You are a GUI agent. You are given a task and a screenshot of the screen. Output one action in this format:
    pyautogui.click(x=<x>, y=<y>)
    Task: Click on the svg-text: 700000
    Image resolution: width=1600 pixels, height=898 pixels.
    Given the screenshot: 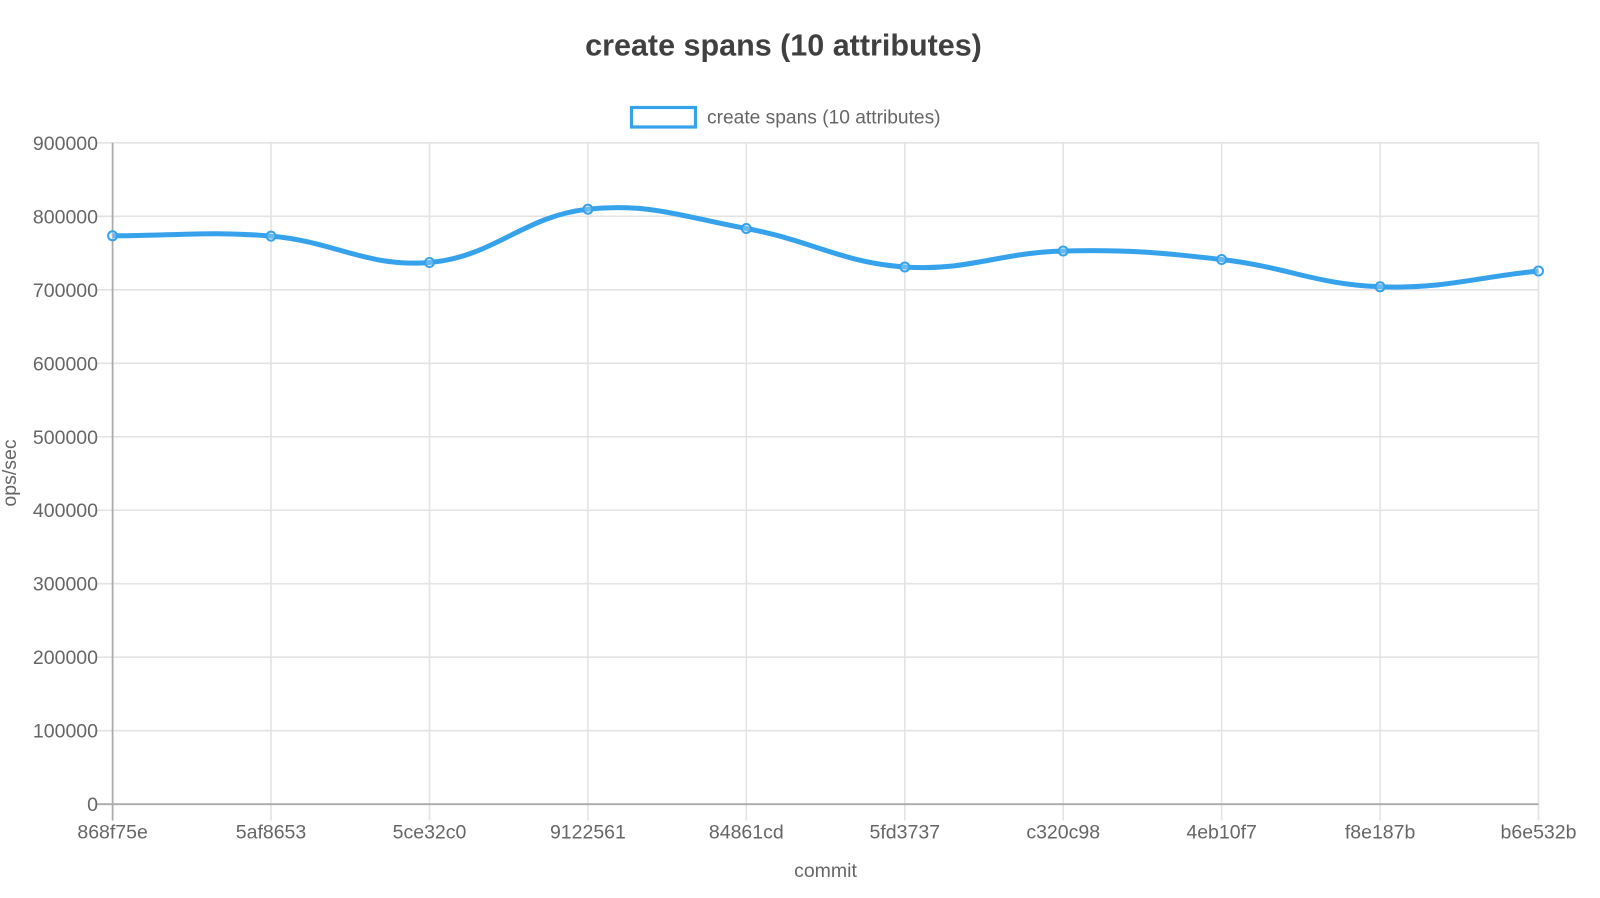 What is the action you would take?
    pyautogui.click(x=65, y=291)
    